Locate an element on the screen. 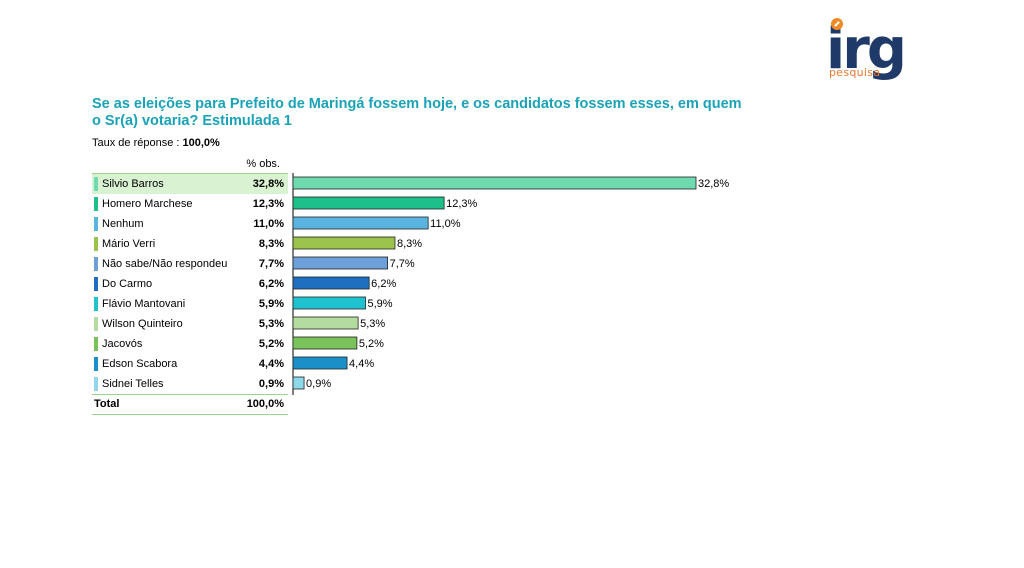  bar-value-label: 11,0% is located at coordinates (445, 224).